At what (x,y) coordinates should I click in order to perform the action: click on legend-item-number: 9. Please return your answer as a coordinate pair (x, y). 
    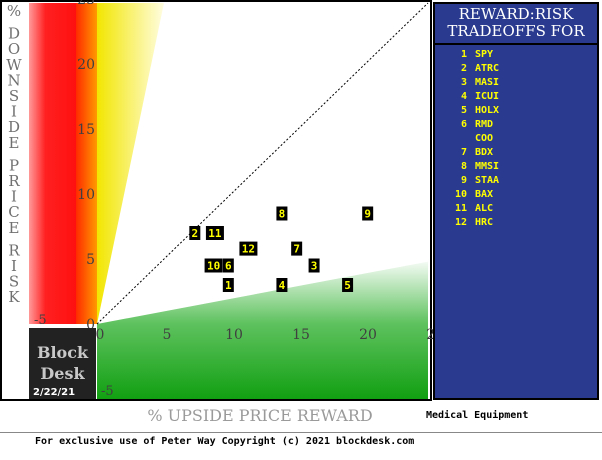
    Looking at the image, I should click on (463, 180).